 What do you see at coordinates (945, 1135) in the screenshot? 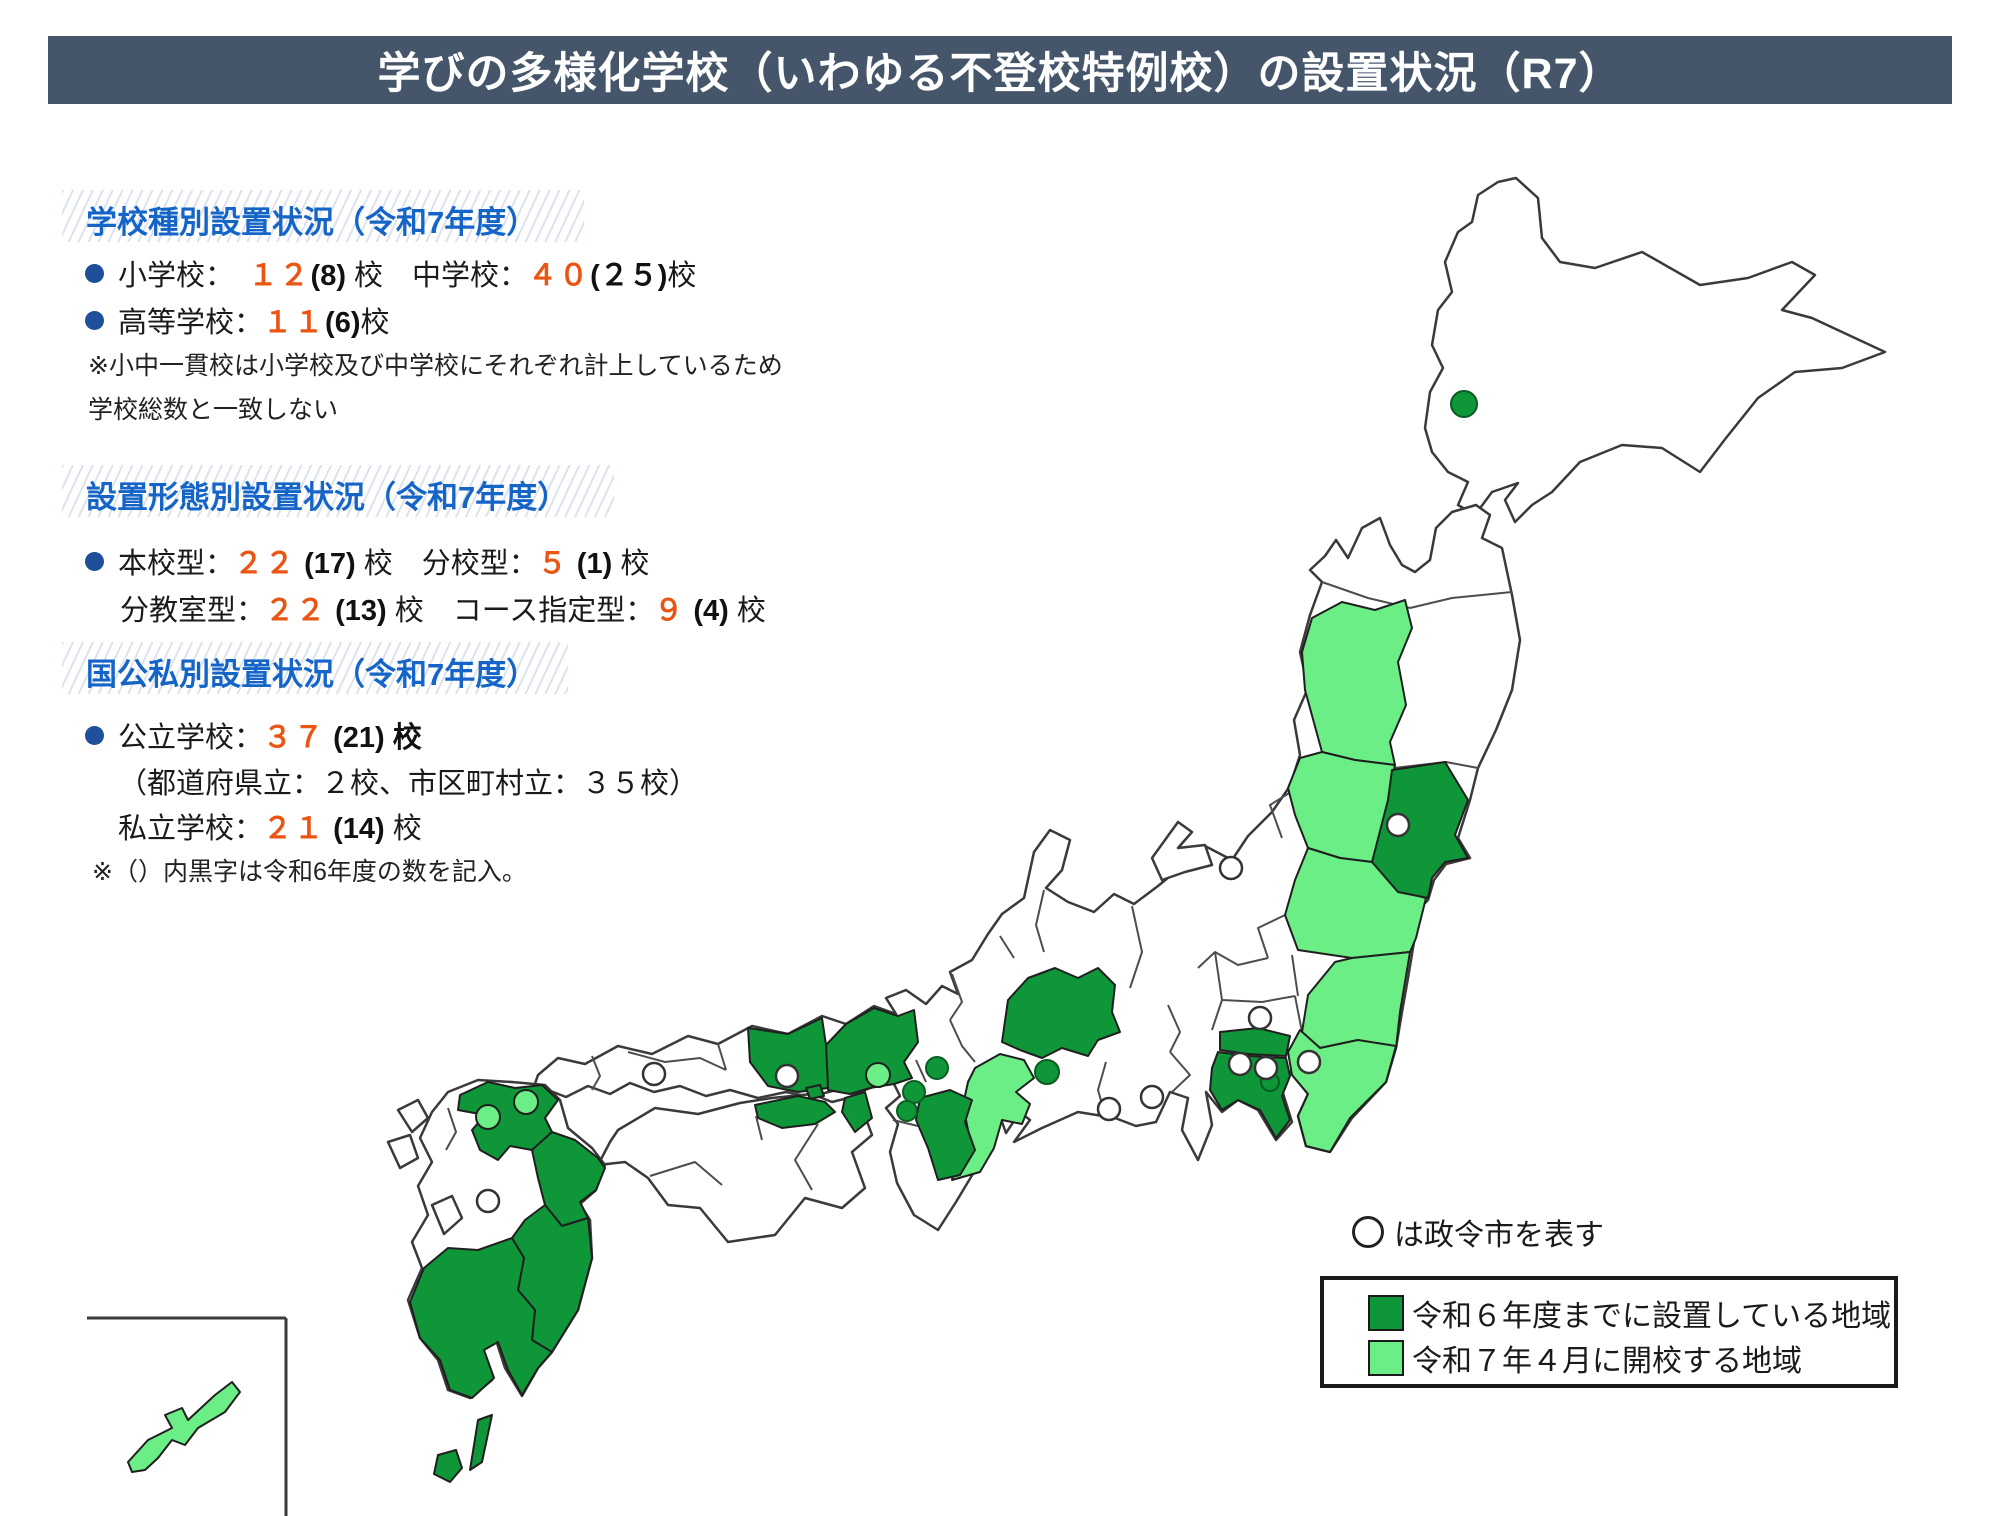
I see `pref-nara` at bounding box center [945, 1135].